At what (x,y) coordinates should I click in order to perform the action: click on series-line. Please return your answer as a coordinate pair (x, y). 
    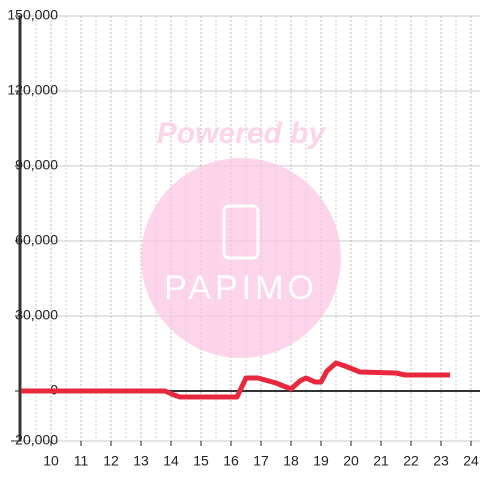
    Looking at the image, I should click on (235, 380).